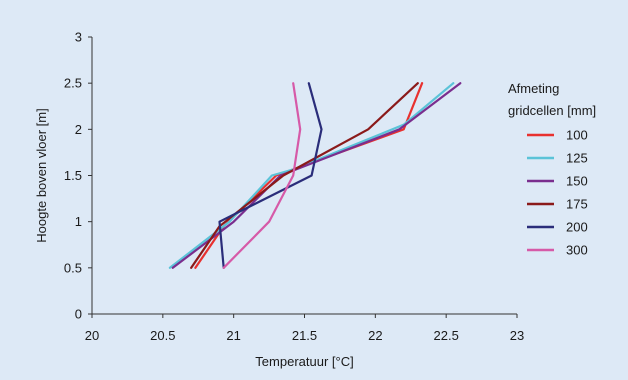 Image resolution: width=628 pixels, height=380 pixels. What do you see at coordinates (577, 181) in the screenshot?
I see `legend-label-150: 150` at bounding box center [577, 181].